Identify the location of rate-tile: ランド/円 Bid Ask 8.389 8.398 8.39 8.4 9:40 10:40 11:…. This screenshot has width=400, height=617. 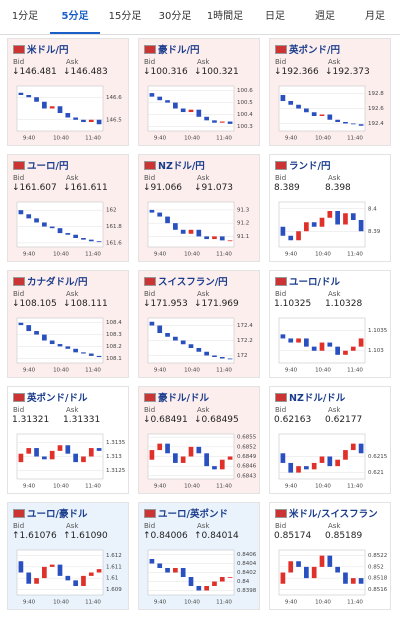
(330, 208).